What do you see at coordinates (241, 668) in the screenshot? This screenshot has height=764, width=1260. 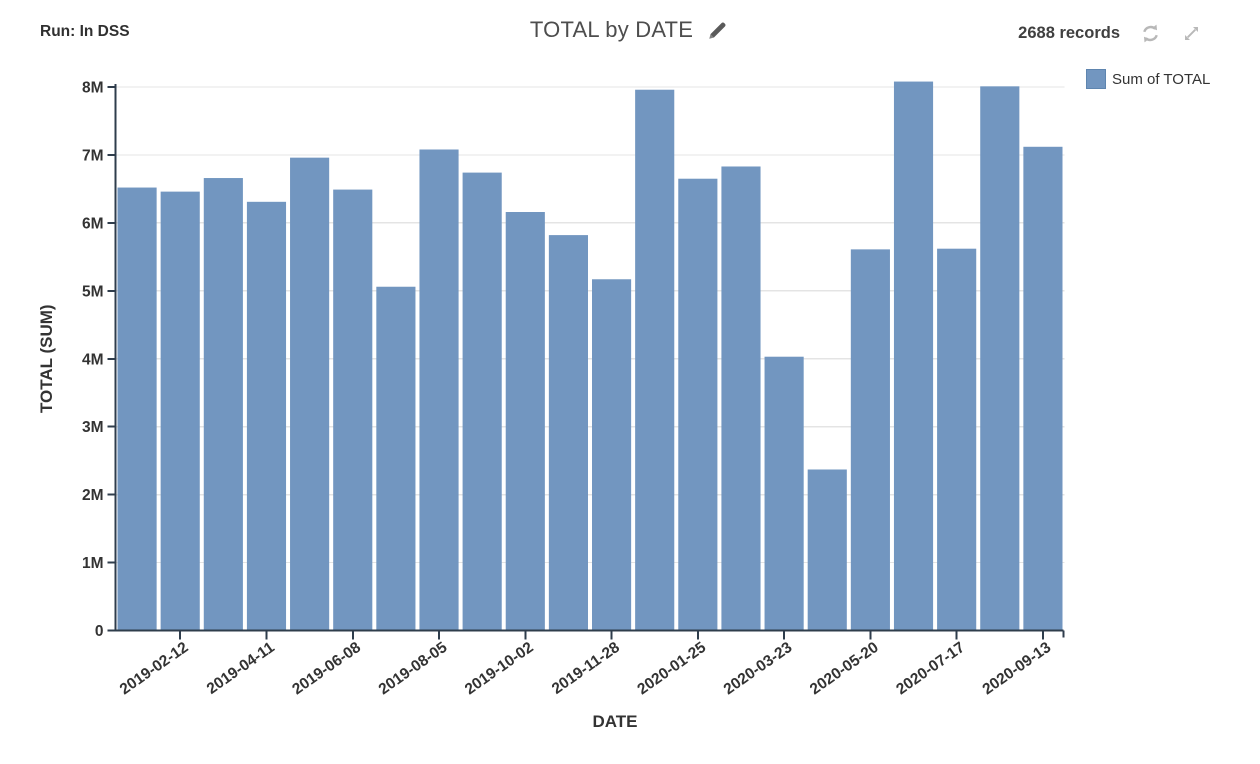 I see `x-tick-label: 2019-04-11` at bounding box center [241, 668].